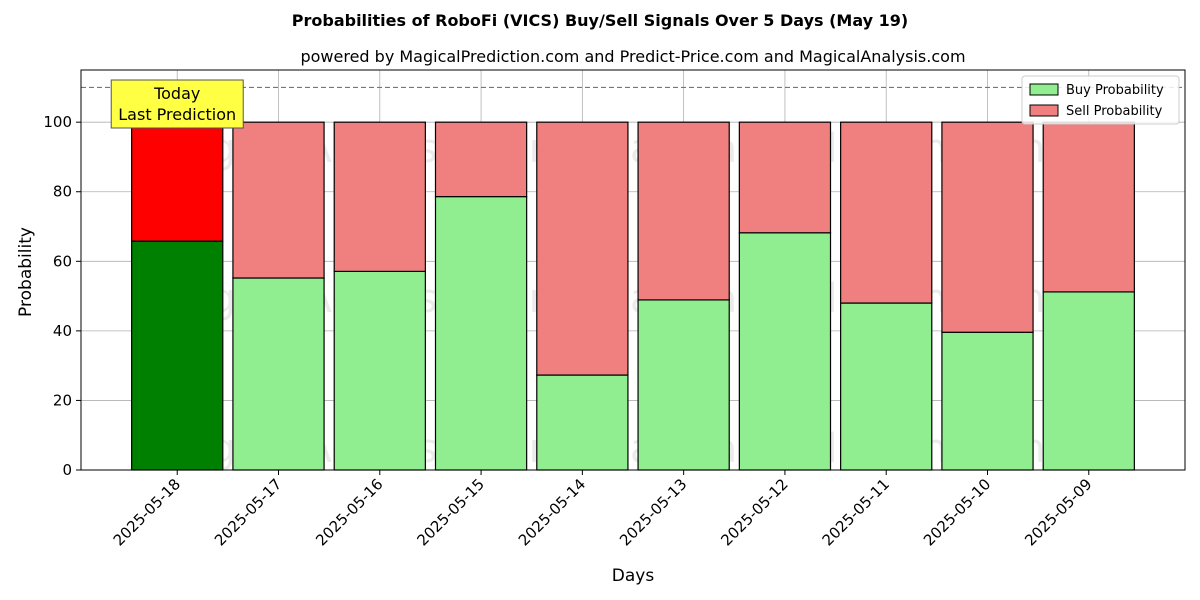 Image resolution: width=1200 pixels, height=600 pixels. I want to click on annotation-group: Today Last Prediction, so click(177, 104).